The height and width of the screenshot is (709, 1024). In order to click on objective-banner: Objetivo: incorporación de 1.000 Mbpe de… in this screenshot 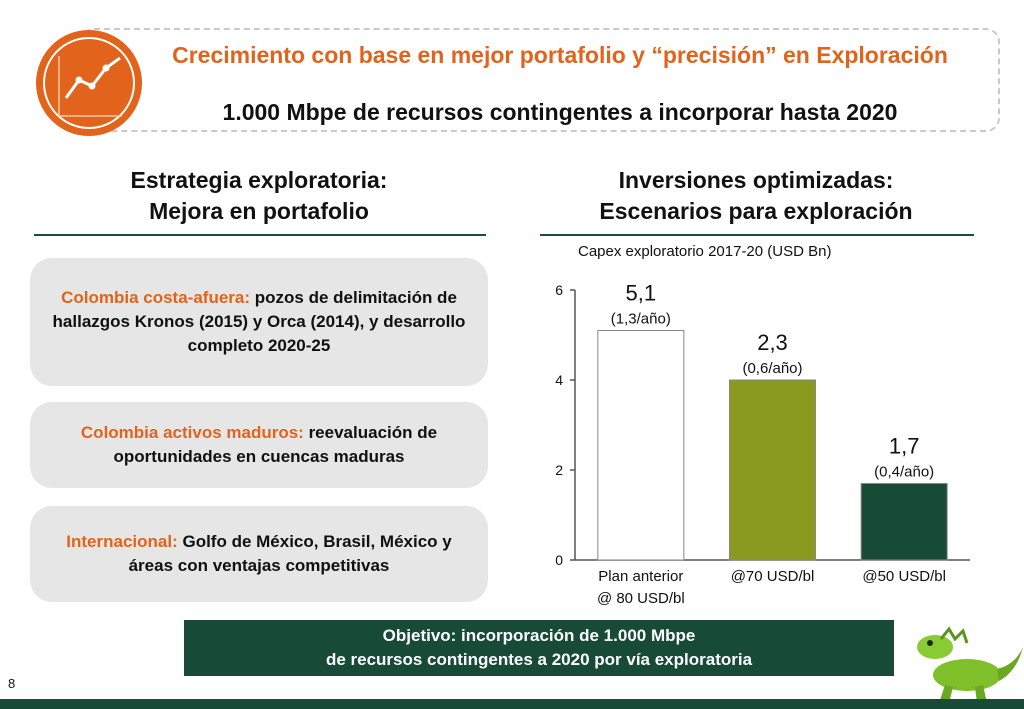, I will do `click(539, 648)`.